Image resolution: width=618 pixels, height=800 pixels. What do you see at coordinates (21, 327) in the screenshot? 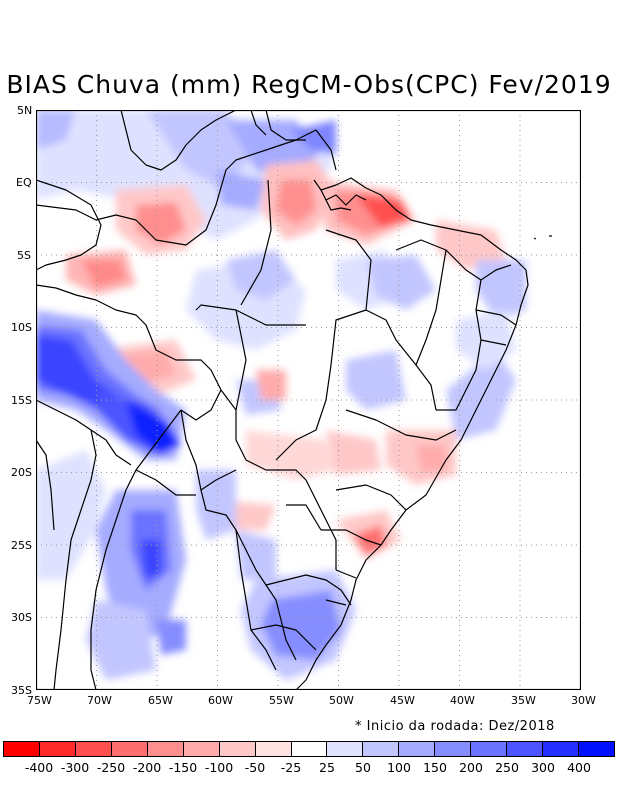
I see `lat-label-10S: 10S` at bounding box center [21, 327].